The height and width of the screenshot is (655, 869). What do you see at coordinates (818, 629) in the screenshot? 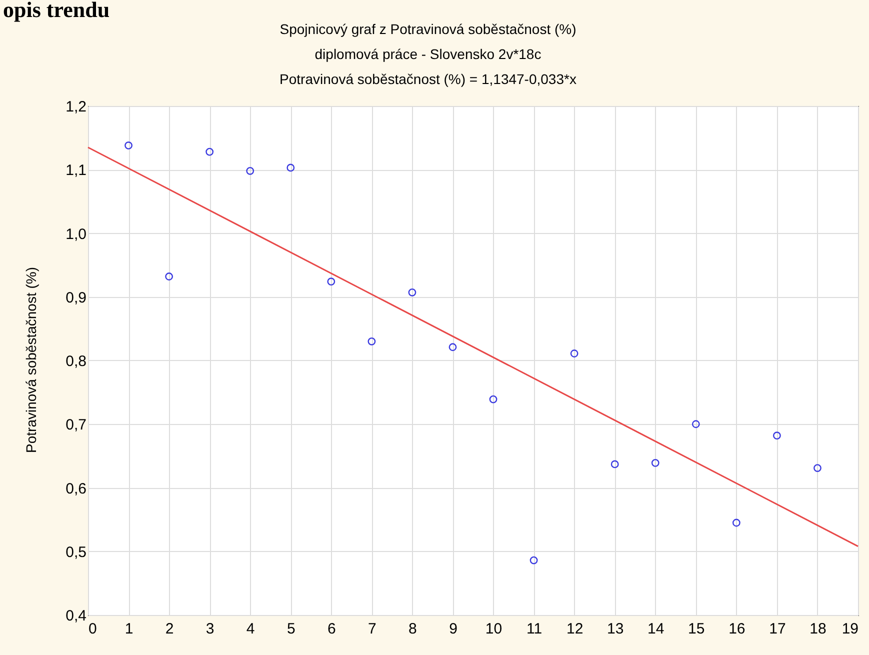
I see `x-tick-label: 18` at bounding box center [818, 629].